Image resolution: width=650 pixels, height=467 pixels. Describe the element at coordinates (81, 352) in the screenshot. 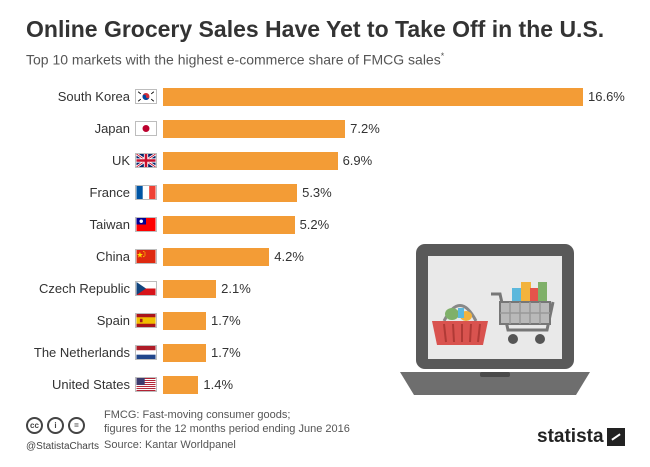

I see `category-label: The Netherlands` at that location.